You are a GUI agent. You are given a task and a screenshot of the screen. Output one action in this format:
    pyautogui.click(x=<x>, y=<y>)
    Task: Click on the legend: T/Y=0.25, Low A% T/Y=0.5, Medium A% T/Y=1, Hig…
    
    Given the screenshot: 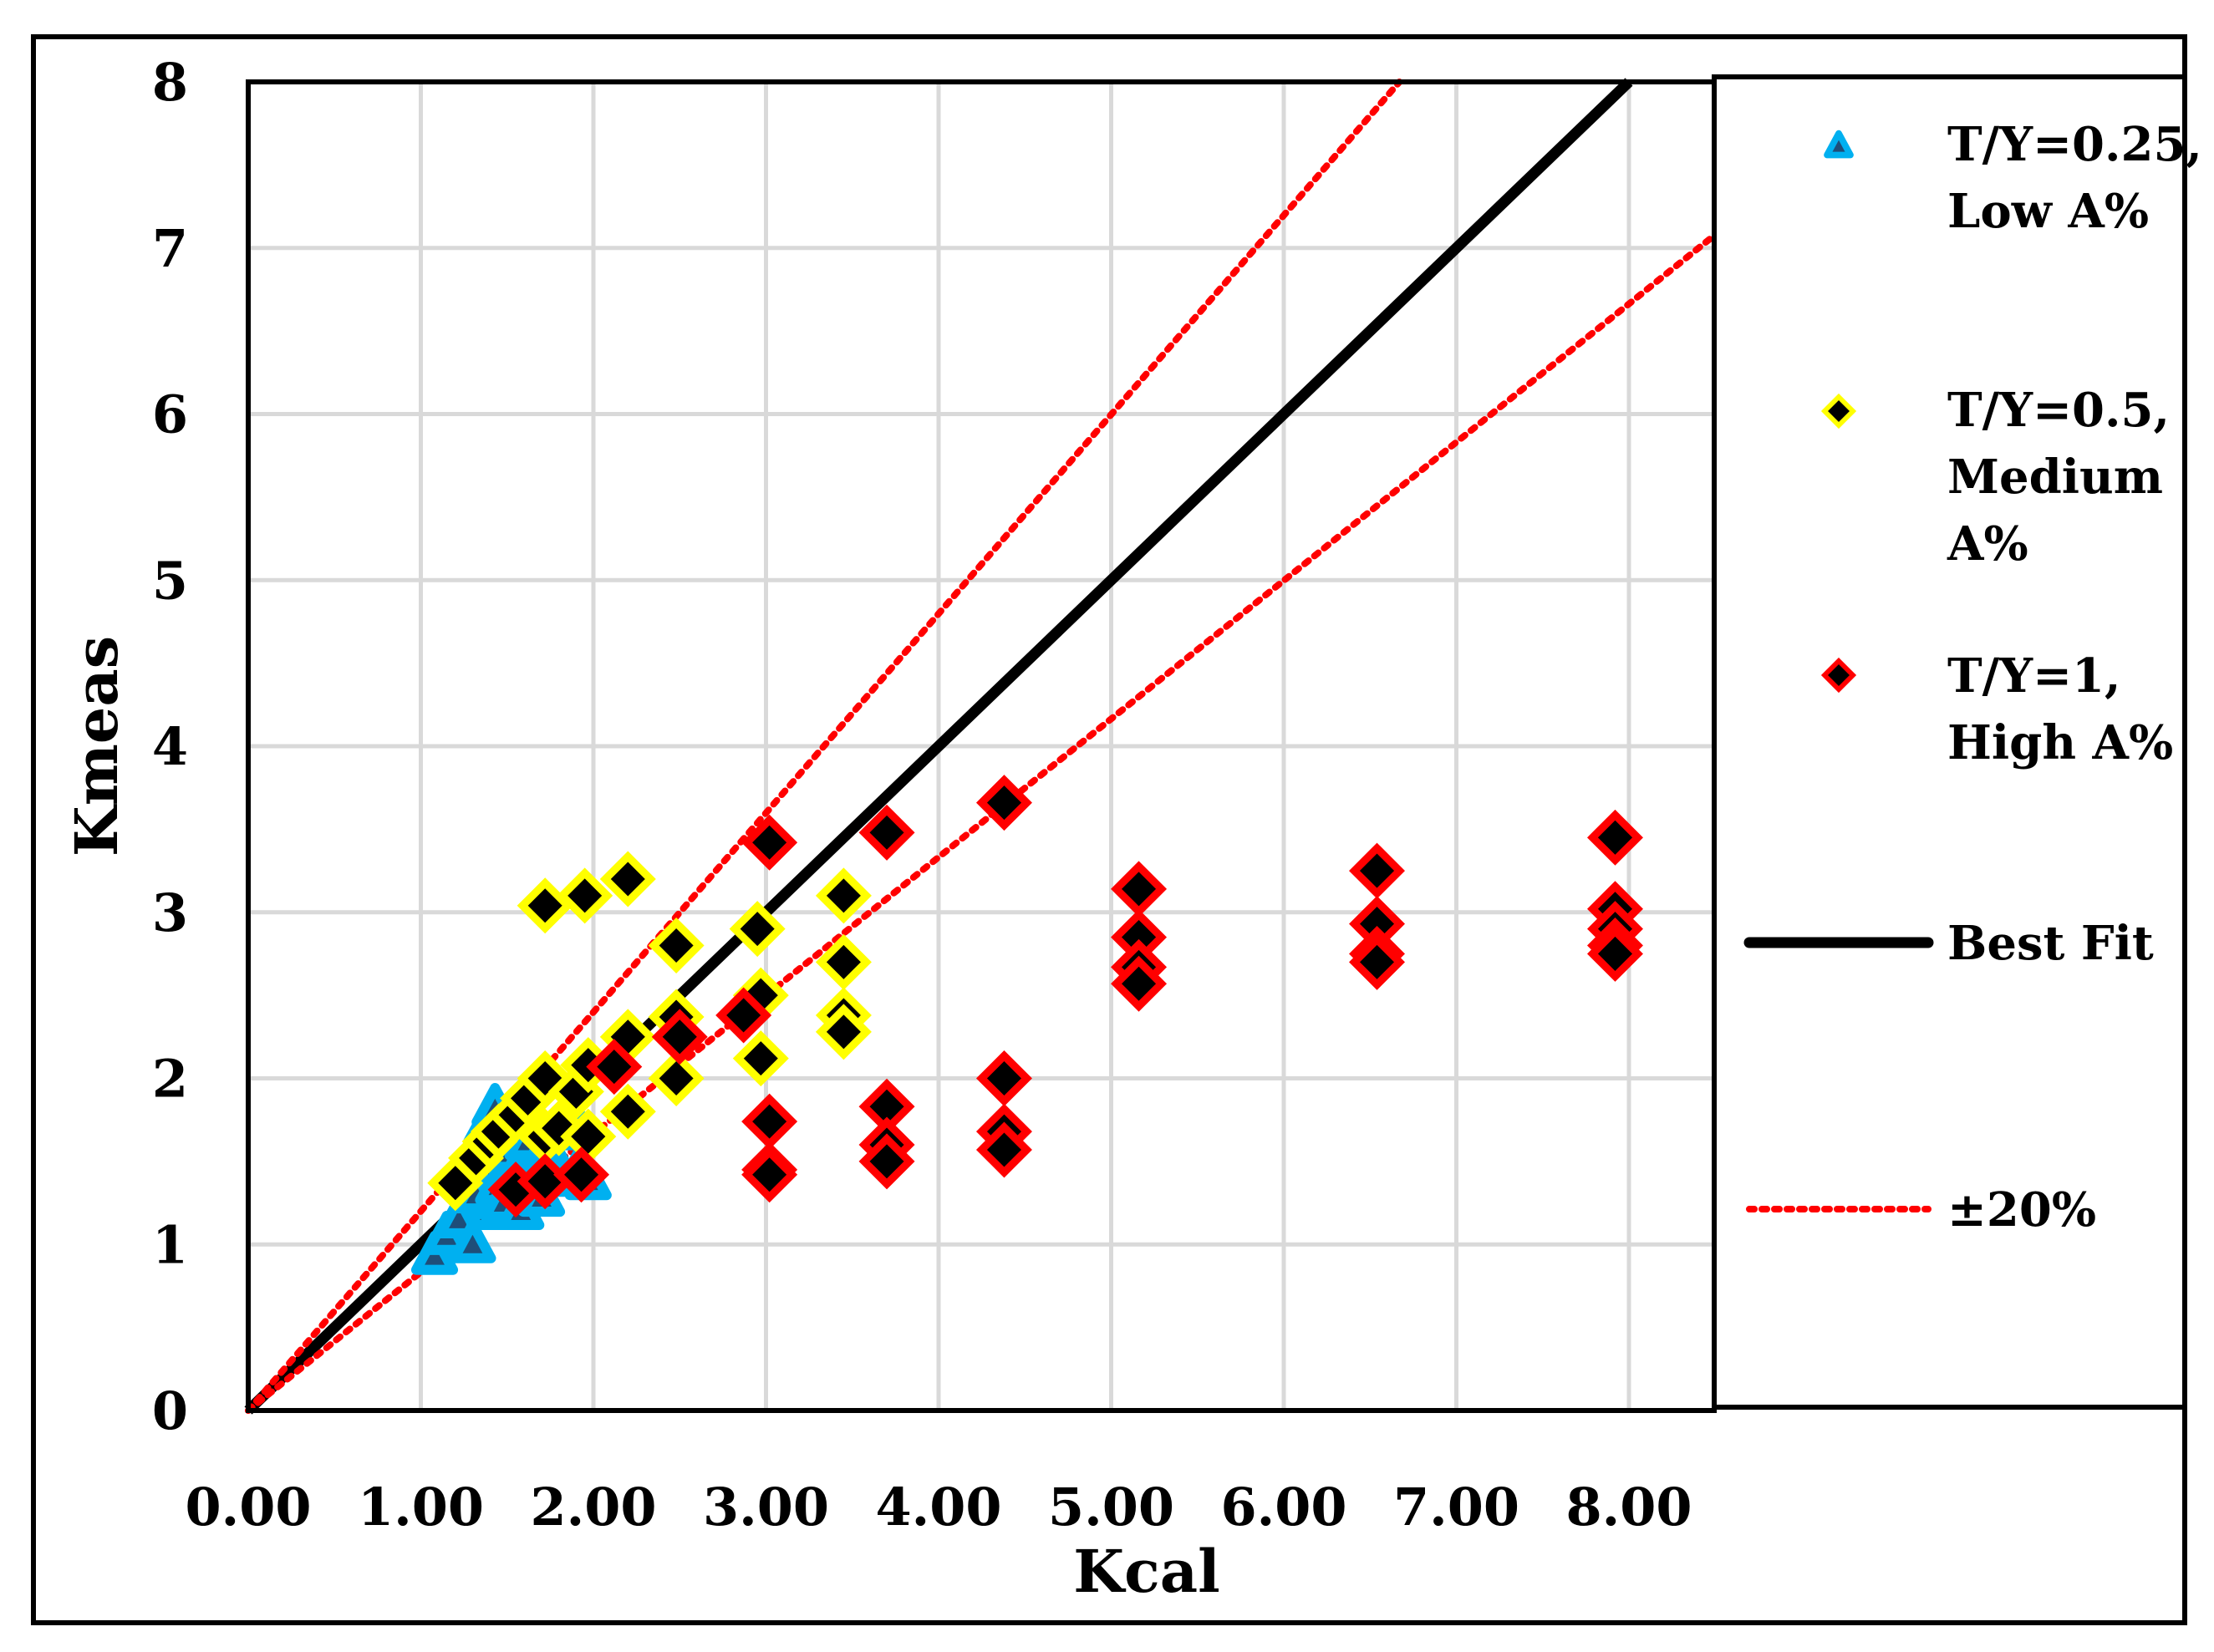 What is the action you would take?
    pyautogui.click(x=1972, y=678)
    